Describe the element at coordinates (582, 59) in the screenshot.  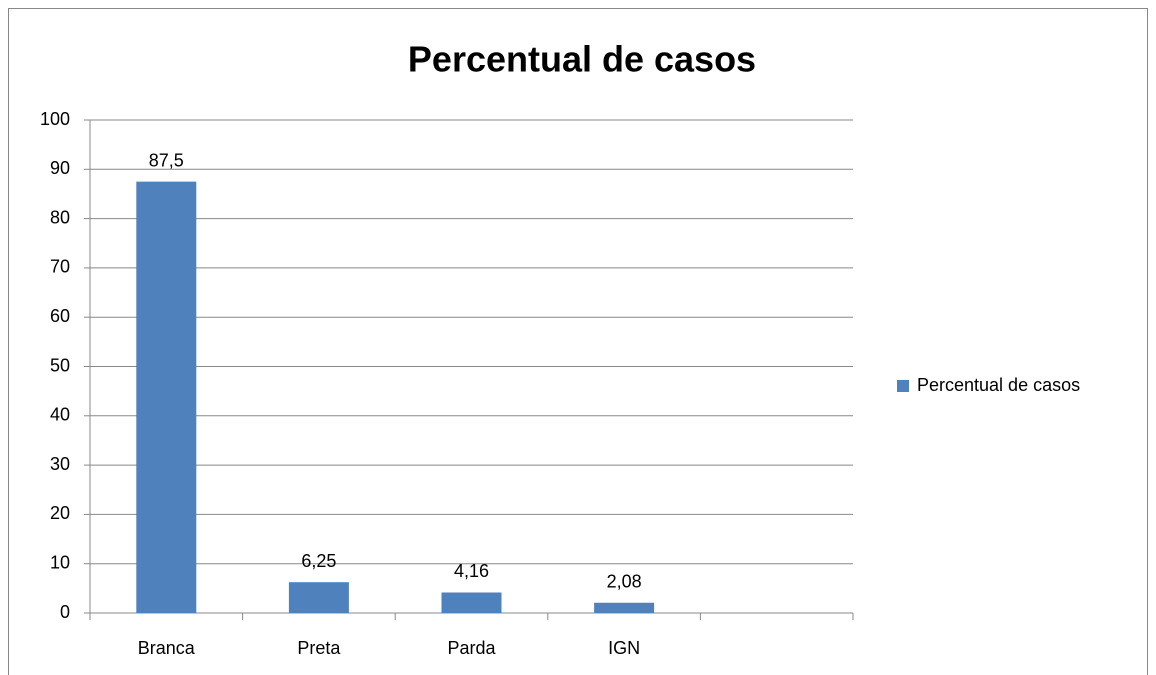
I see `chart-title: Percentual de casos` at that location.